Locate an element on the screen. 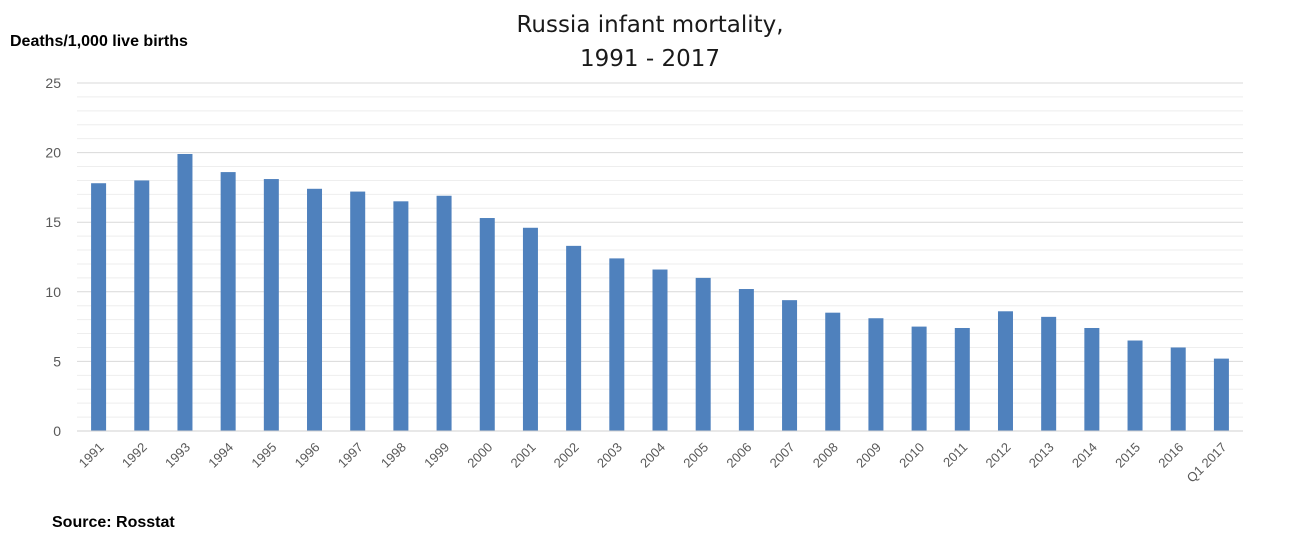 The height and width of the screenshot is (554, 1300). chart-title: Russia infant mortality, is located at coordinates (650, 25).